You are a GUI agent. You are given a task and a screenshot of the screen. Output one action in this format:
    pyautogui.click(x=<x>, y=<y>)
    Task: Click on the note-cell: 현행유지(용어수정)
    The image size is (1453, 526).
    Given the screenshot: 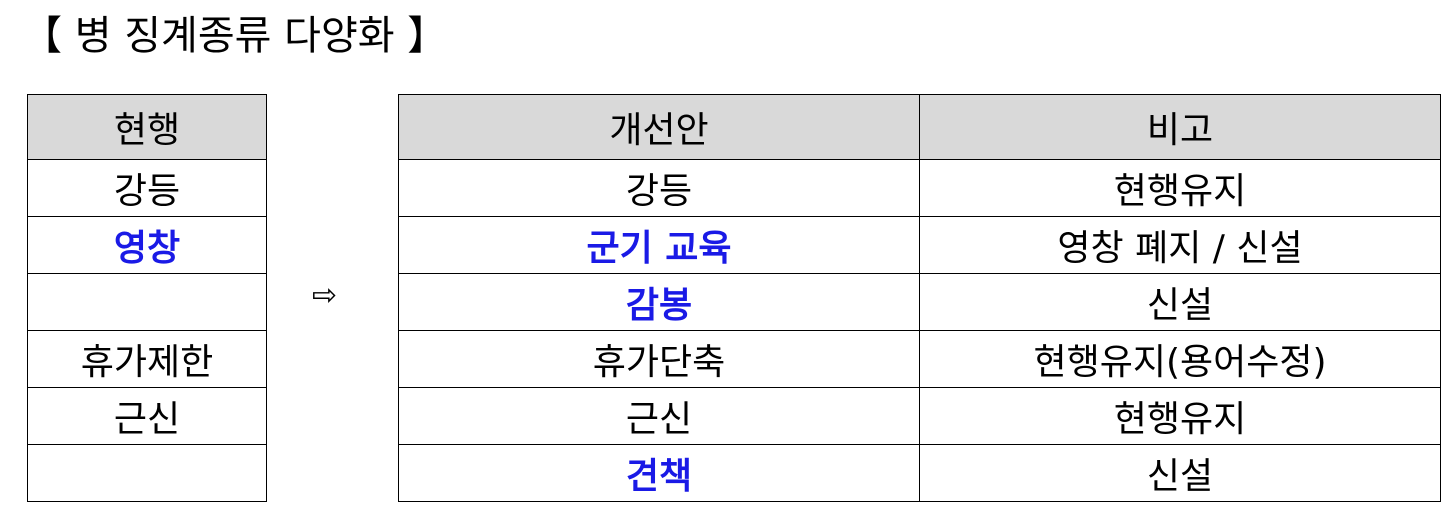 What is the action you would take?
    pyautogui.click(x=1180, y=359)
    